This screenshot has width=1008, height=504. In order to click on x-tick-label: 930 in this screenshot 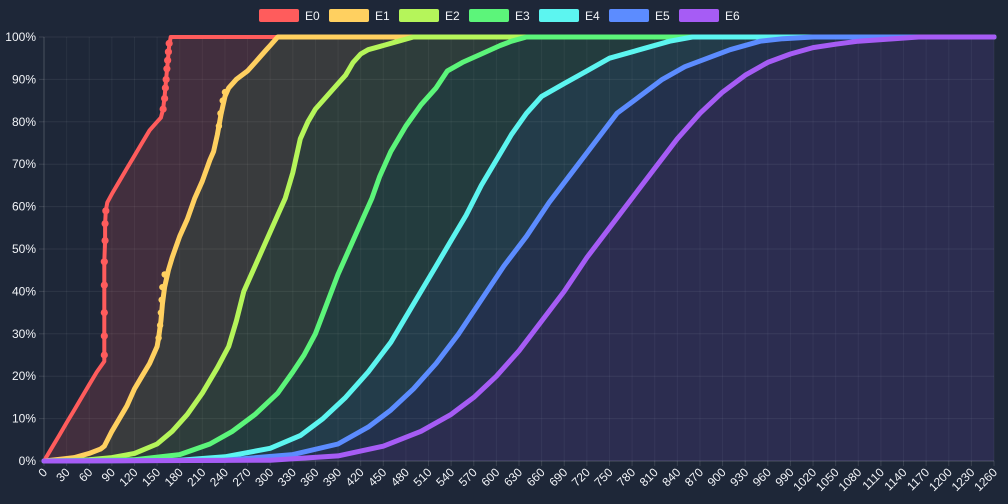, I will do `click(739, 477)`.